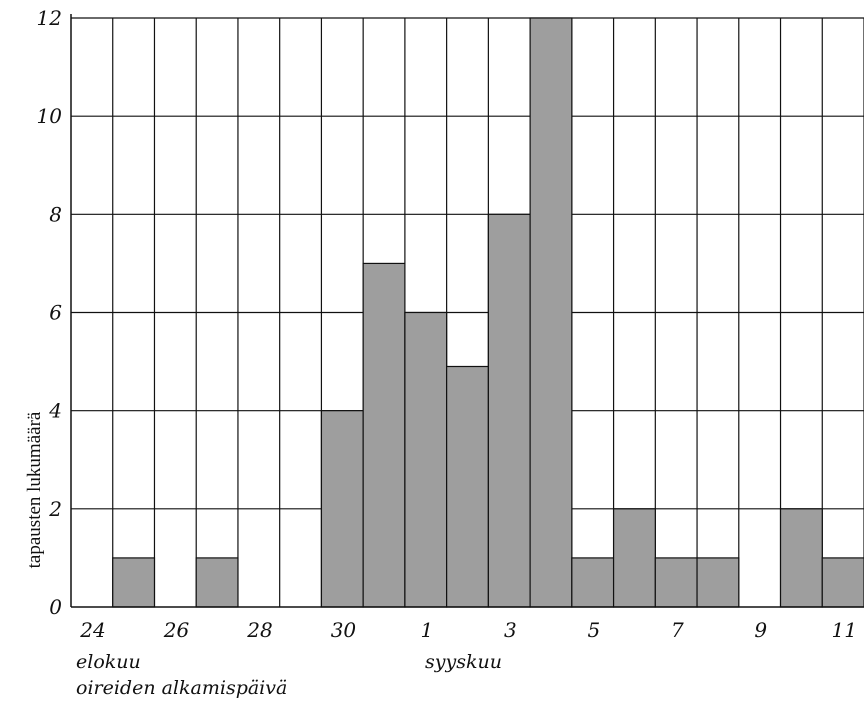 Image resolution: width=864 pixels, height=702 pixels. What do you see at coordinates (55, 607) in the screenshot?
I see `y-tick-label: 0` at bounding box center [55, 607].